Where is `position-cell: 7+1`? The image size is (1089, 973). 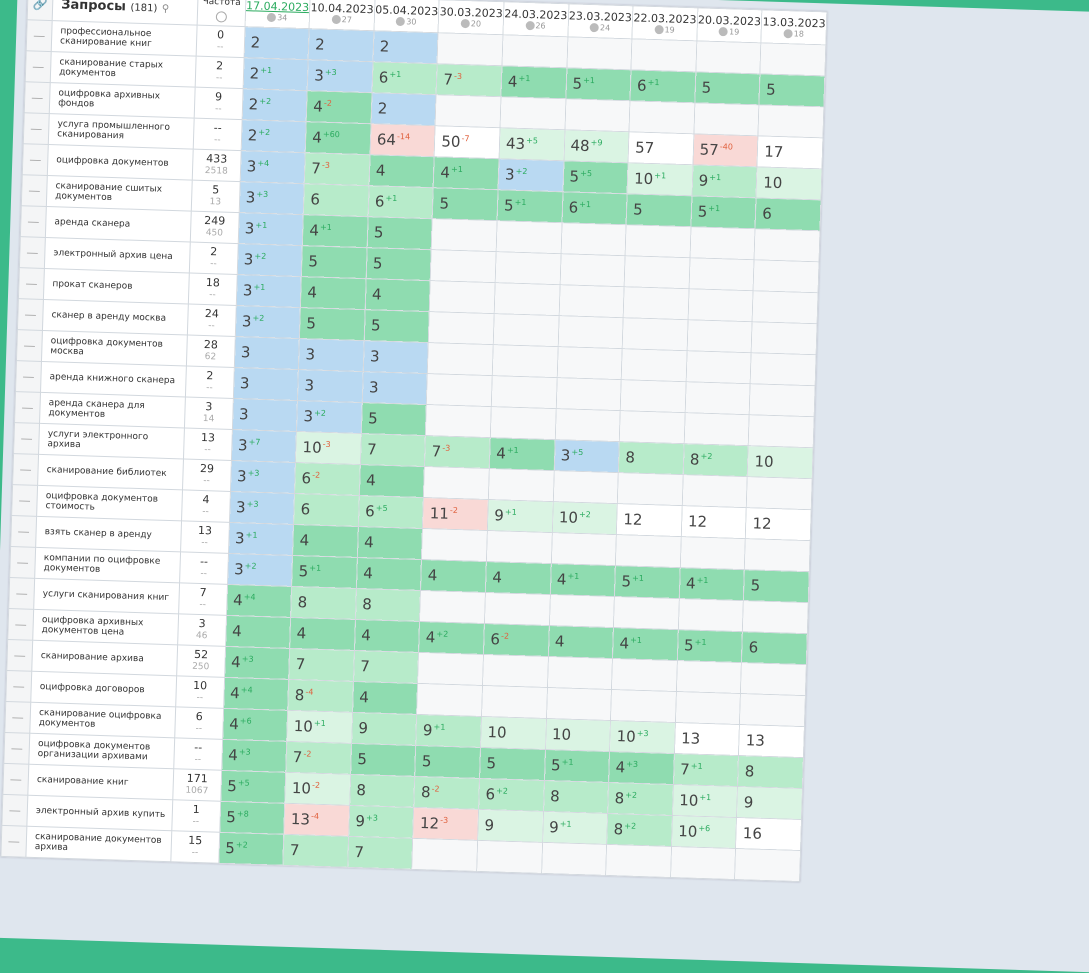 position-cell: 7+1 is located at coordinates (706, 770).